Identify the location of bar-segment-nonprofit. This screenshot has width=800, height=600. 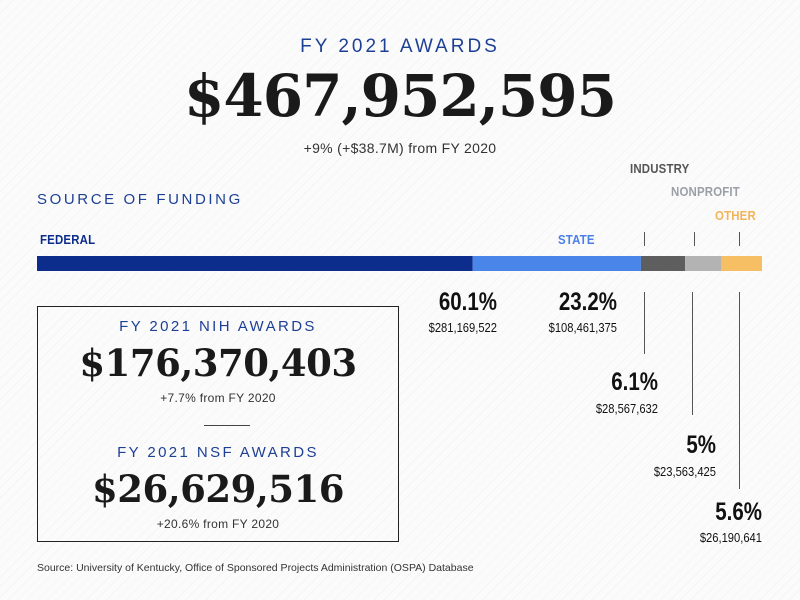
(703, 263).